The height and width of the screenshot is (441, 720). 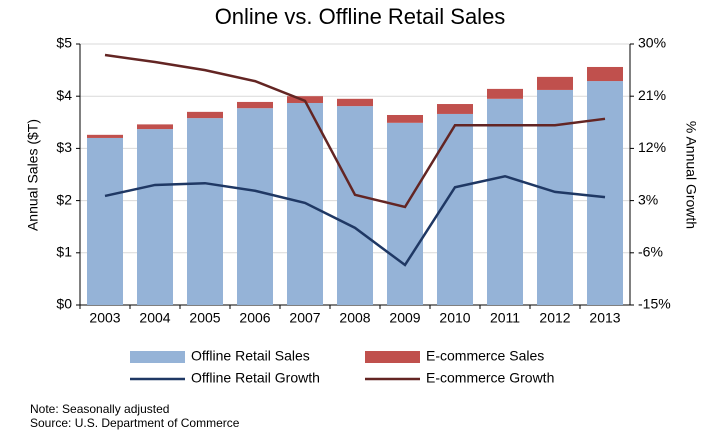 What do you see at coordinates (360, 16) in the screenshot?
I see `chart-title: Online vs. Offline Retail Sales` at bounding box center [360, 16].